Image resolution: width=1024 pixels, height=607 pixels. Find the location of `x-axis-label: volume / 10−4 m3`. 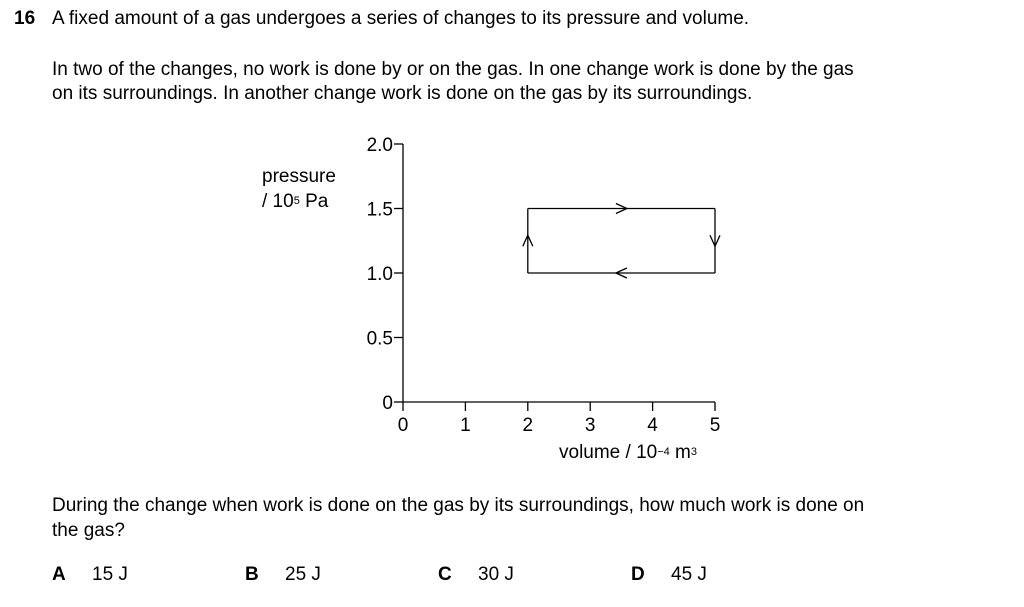

x-axis-label: volume / 10−4 m3 is located at coordinates (628, 453).